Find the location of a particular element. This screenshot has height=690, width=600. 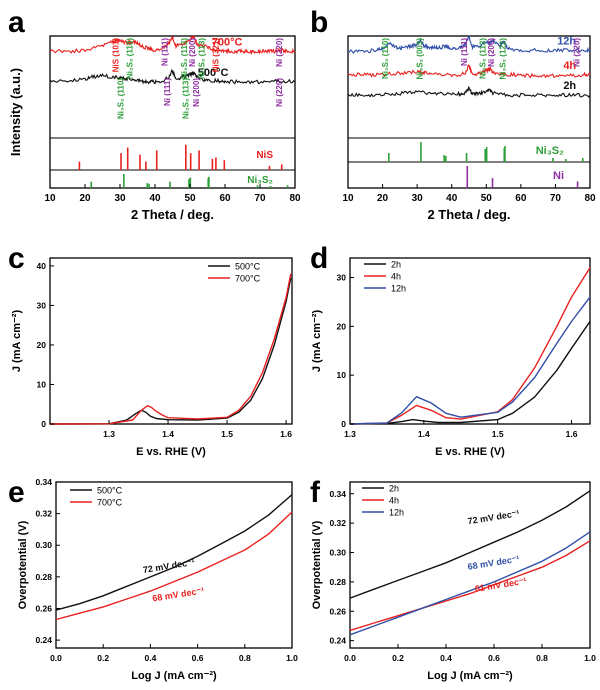

axes-frame-d is located at coordinates (470, 341).